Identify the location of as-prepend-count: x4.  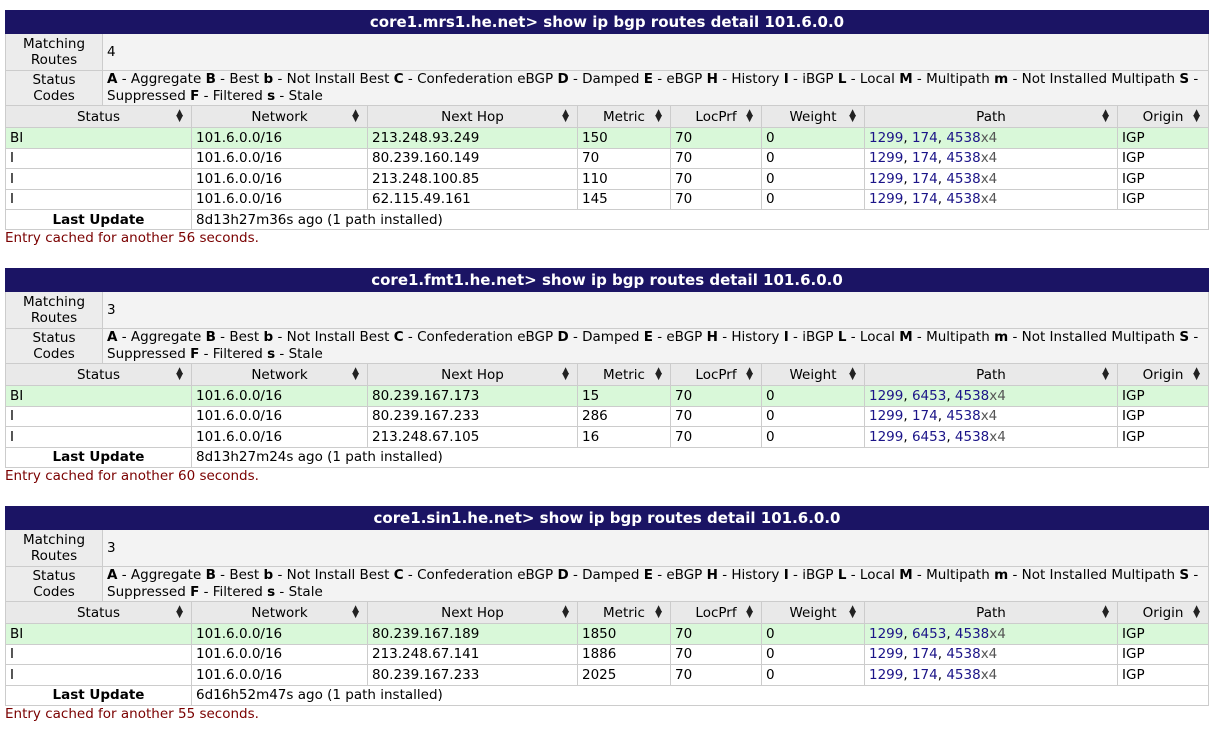
(997, 436).